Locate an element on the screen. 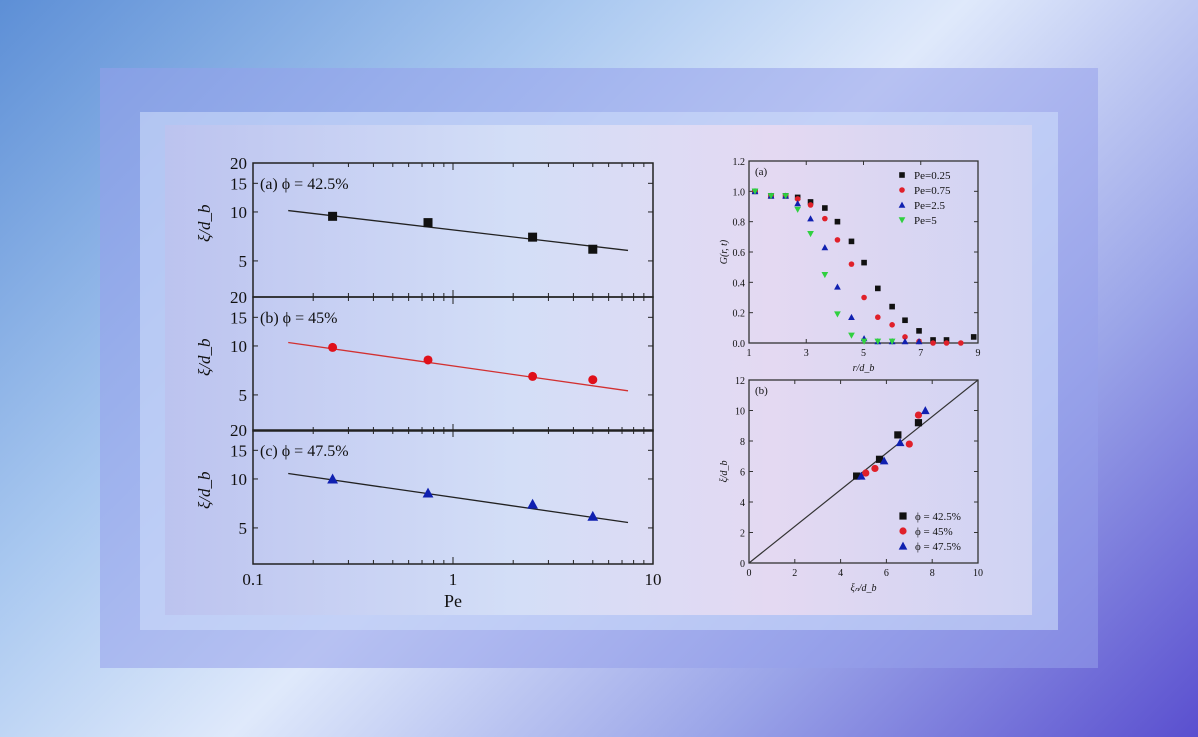  legend-label: Pe=5 is located at coordinates (925, 221).